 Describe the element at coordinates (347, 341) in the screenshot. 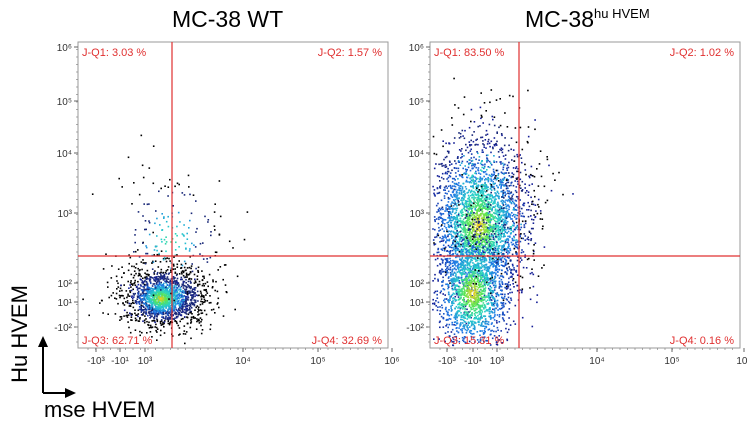

I see `quadrant-label-j-q4: J-Q4: 32.69 %` at that location.